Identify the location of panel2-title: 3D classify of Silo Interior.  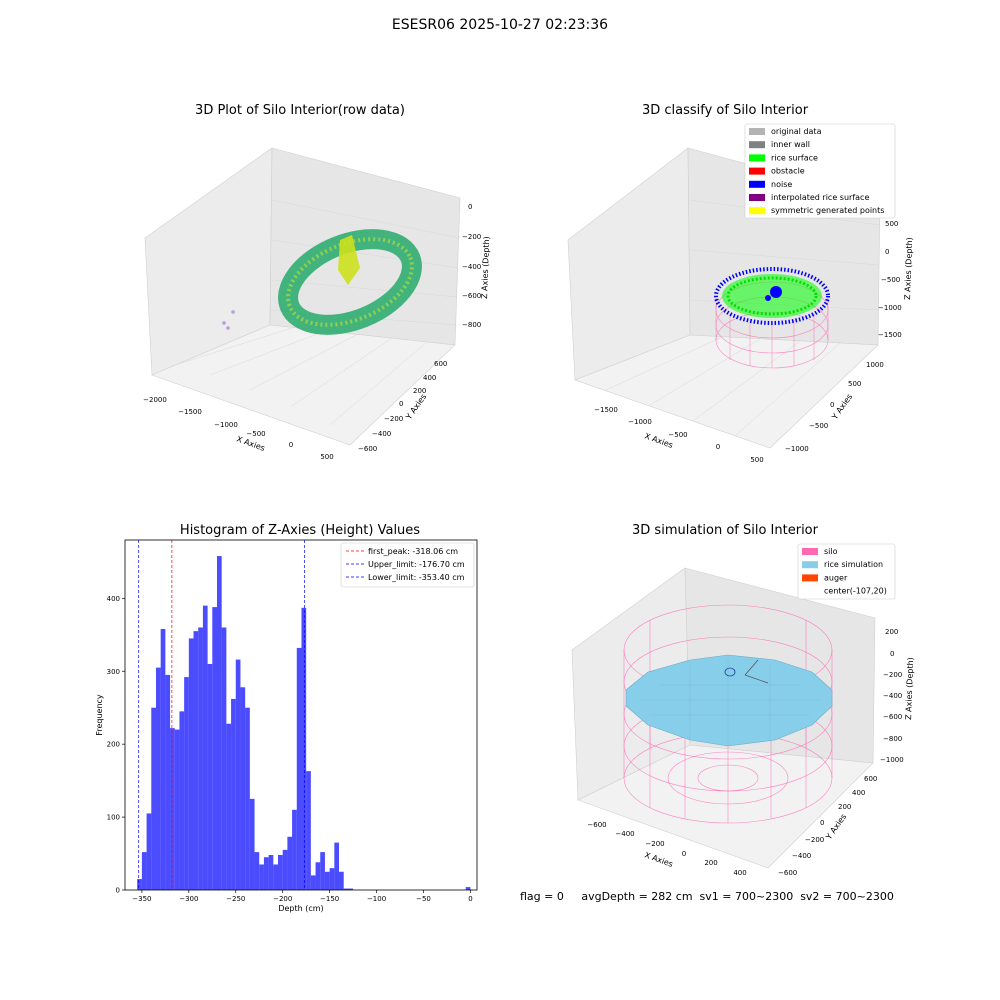
(725, 110).